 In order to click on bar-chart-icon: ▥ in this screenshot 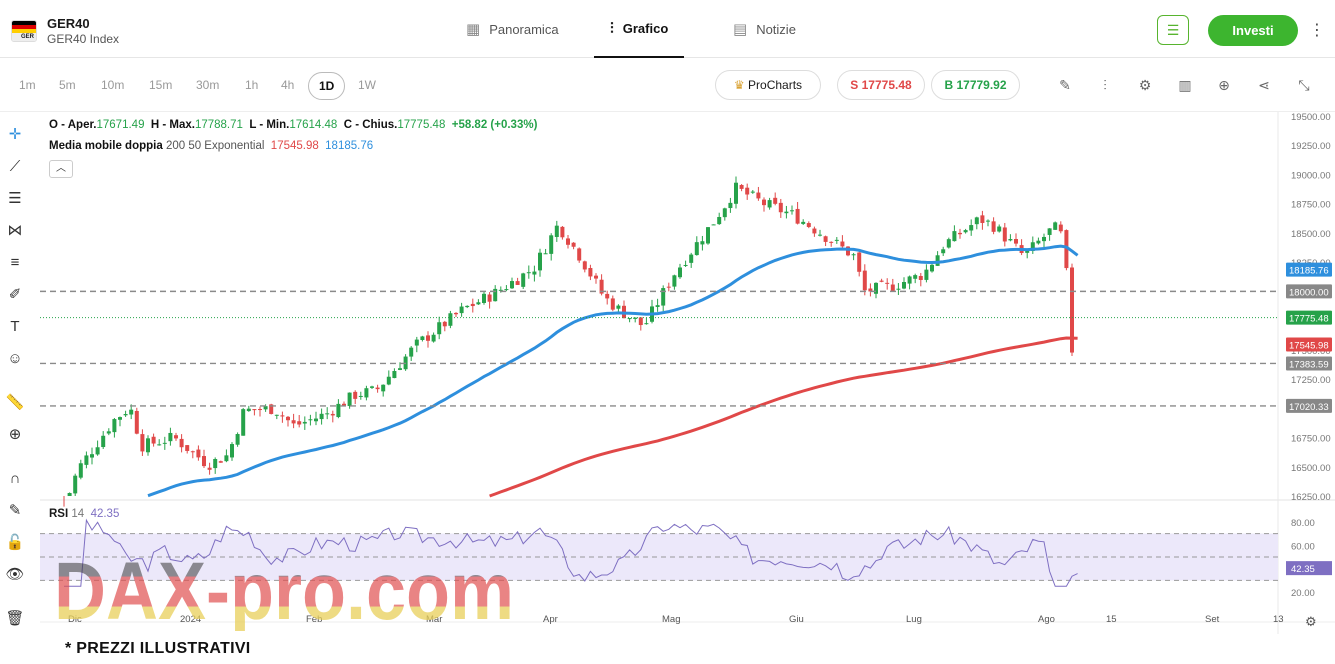, I will do `click(1185, 85)`.